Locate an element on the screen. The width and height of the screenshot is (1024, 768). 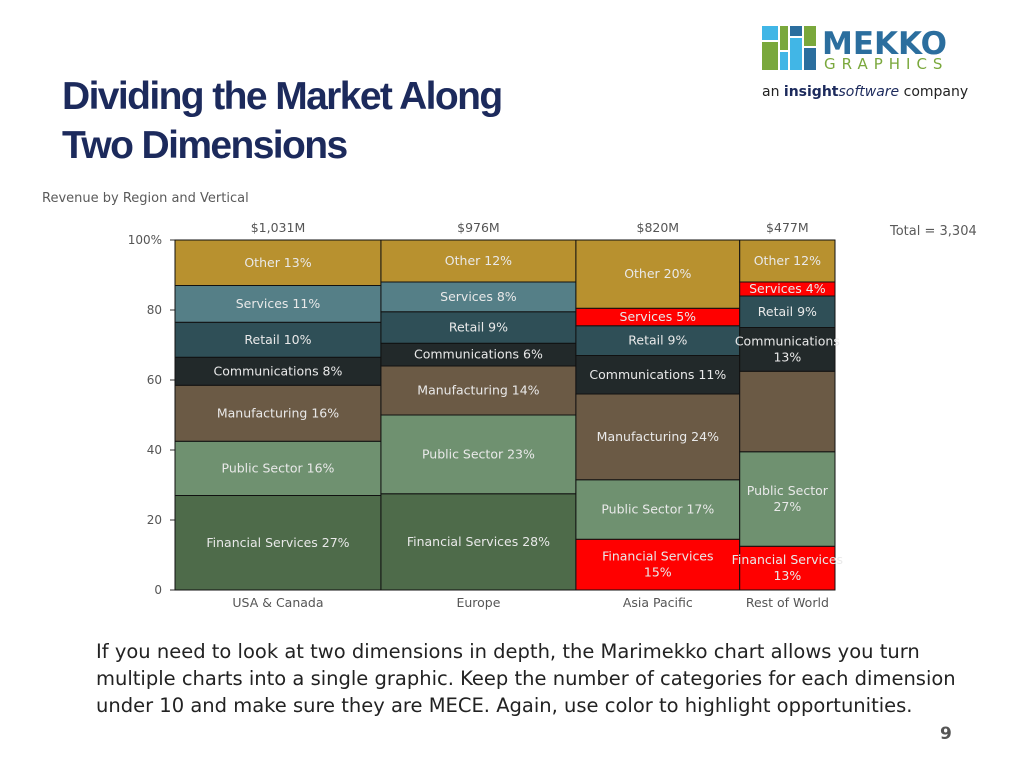
chart-total-label: Total = 3,304 is located at coordinates (933, 231).